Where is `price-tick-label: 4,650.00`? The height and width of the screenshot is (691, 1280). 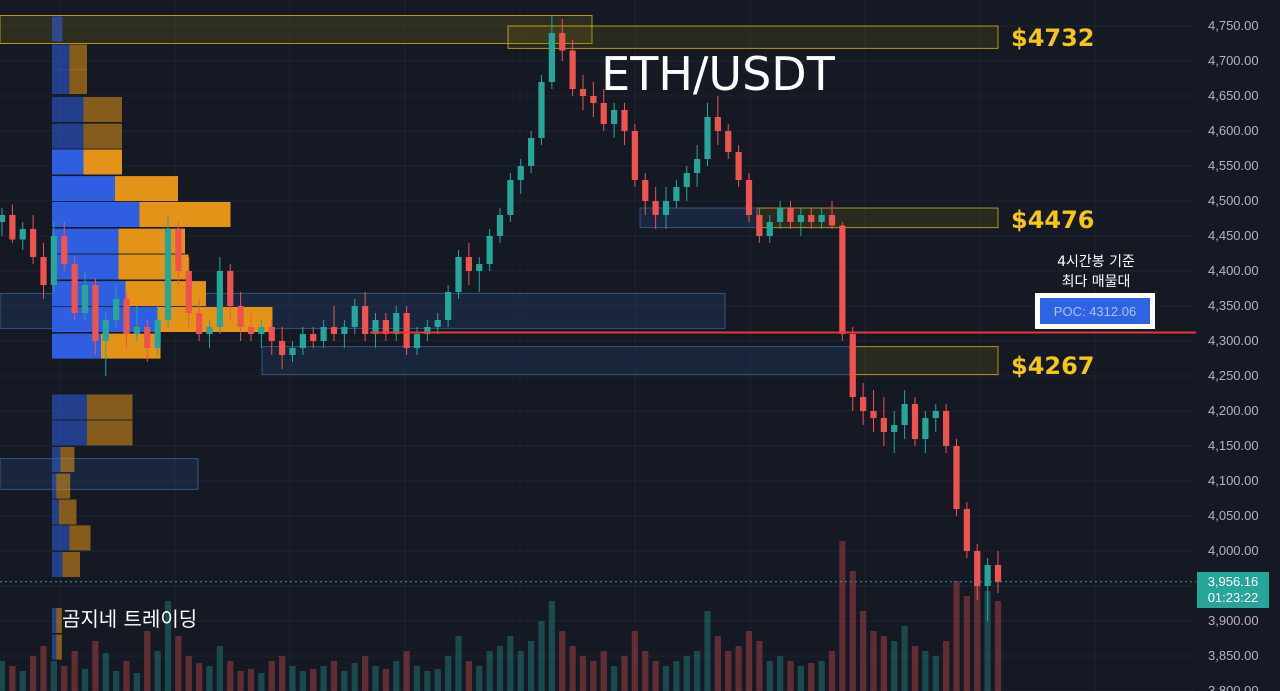
price-tick-label: 4,650.00 is located at coordinates (1233, 95).